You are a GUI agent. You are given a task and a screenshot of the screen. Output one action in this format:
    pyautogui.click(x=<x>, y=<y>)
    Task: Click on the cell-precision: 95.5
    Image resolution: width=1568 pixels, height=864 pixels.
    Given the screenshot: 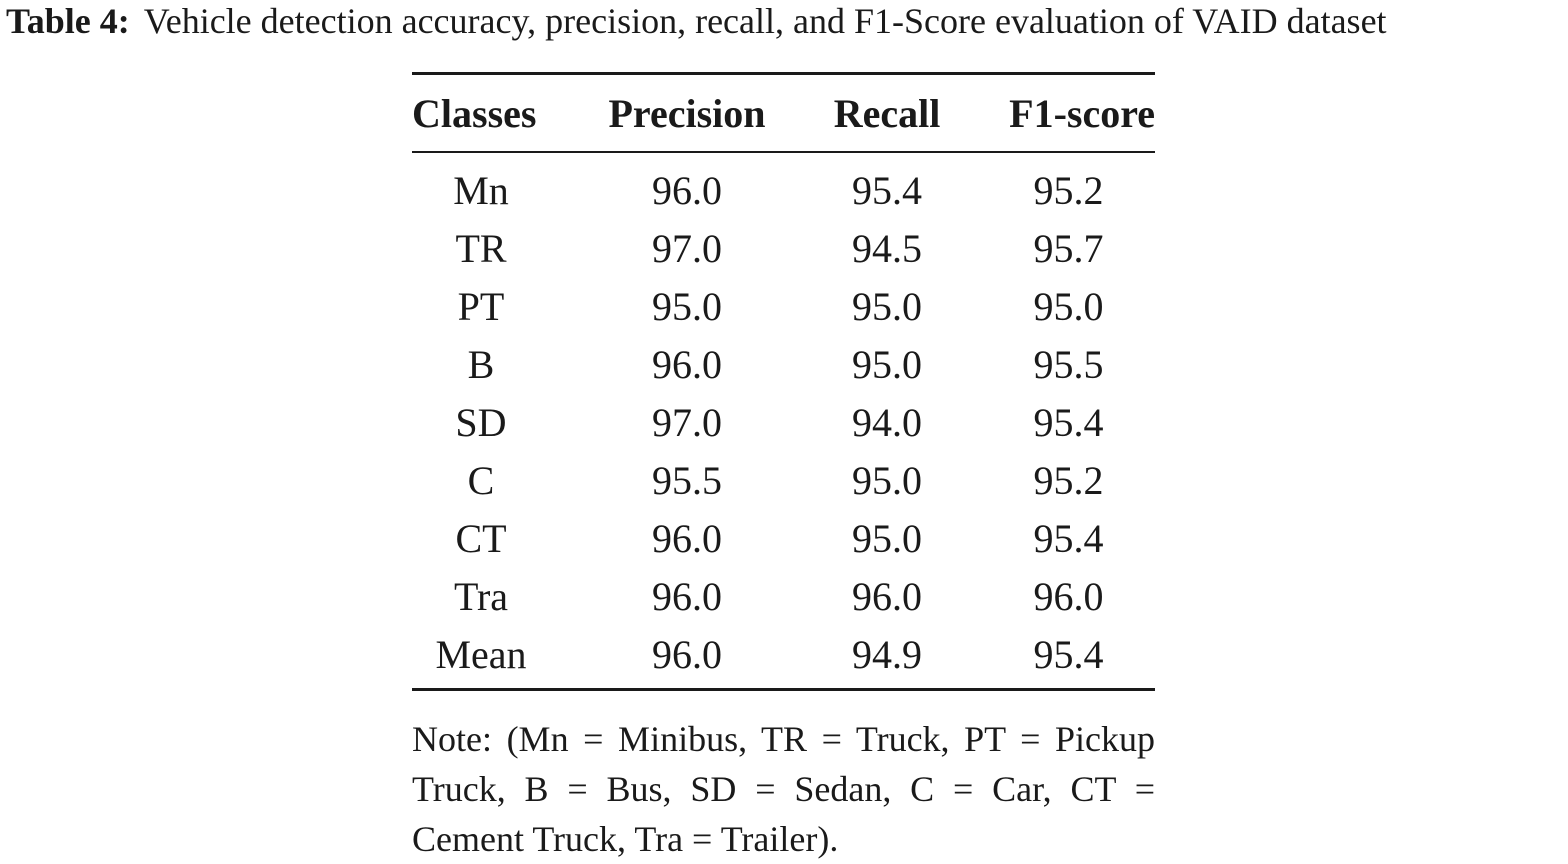 What is the action you would take?
    pyautogui.click(x=687, y=480)
    